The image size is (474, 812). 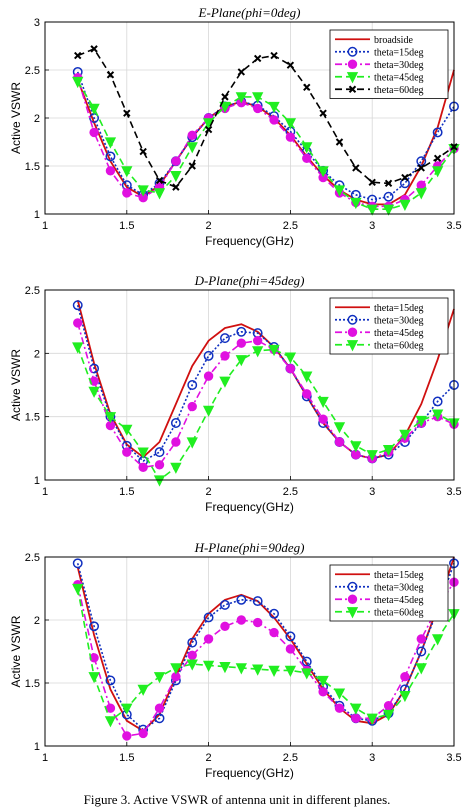 What do you see at coordinates (37, 119) in the screenshot?
I see `y-tick-label: 2` at bounding box center [37, 119].